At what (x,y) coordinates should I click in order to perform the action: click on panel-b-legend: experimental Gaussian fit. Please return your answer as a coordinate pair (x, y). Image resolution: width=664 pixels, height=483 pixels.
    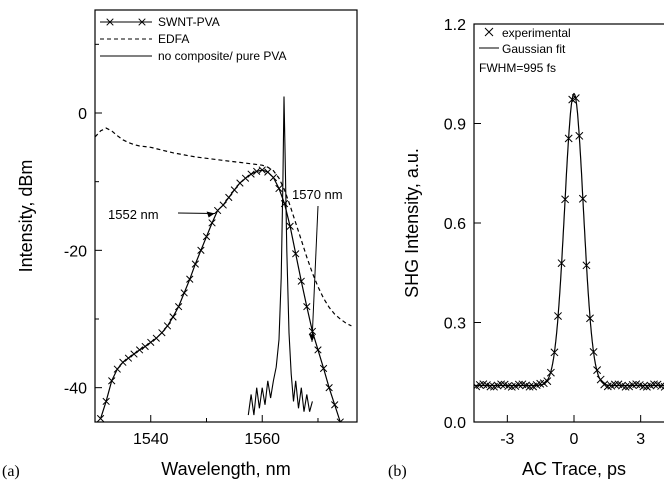
    Looking at the image, I should click on (525, 41).